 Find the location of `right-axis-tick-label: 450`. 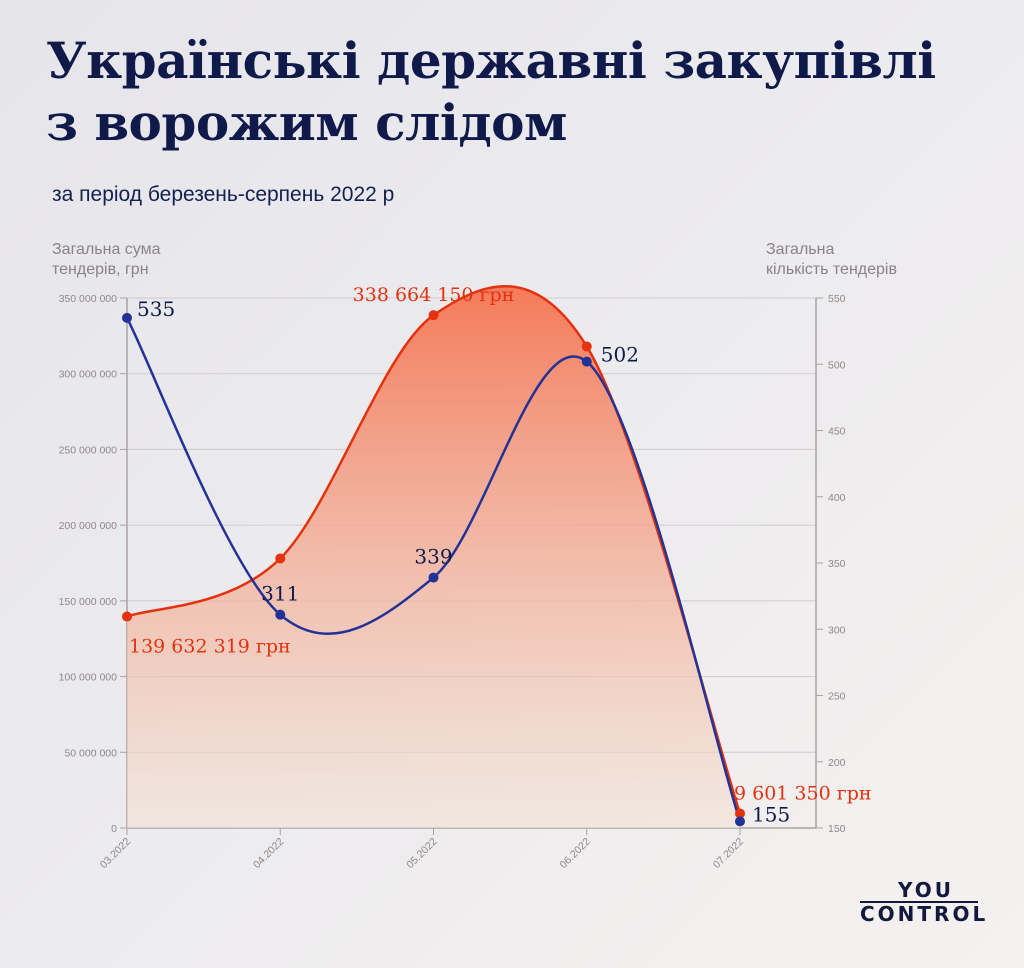

right-axis-tick-label: 450 is located at coordinates (837, 432).